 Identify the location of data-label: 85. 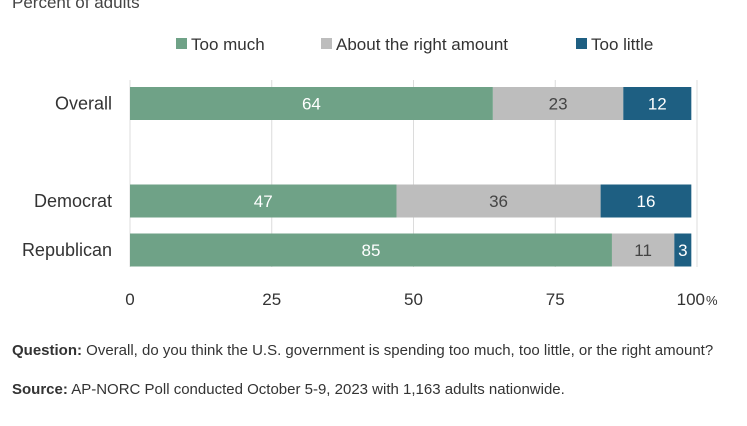
(371, 250).